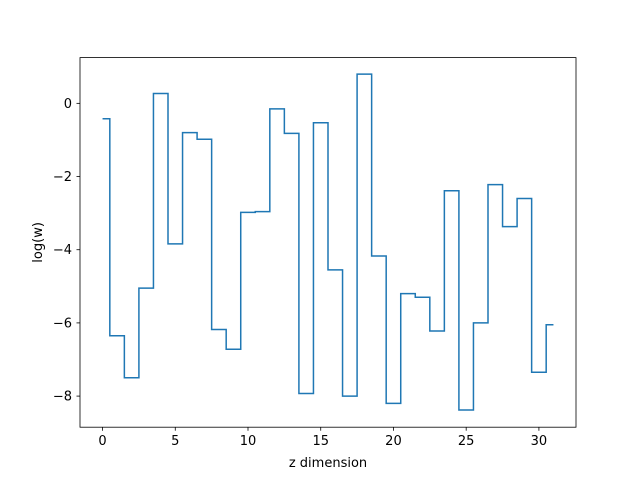  I want to click on x-axis-label: z dimension, so click(328, 463).